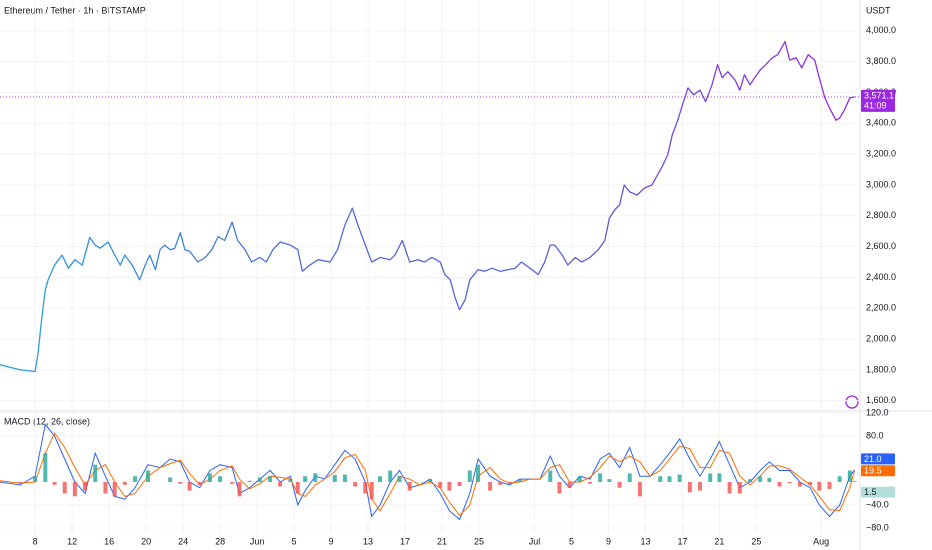 The image size is (932, 550). I want to click on last-value-label: 21.0, so click(873, 459).